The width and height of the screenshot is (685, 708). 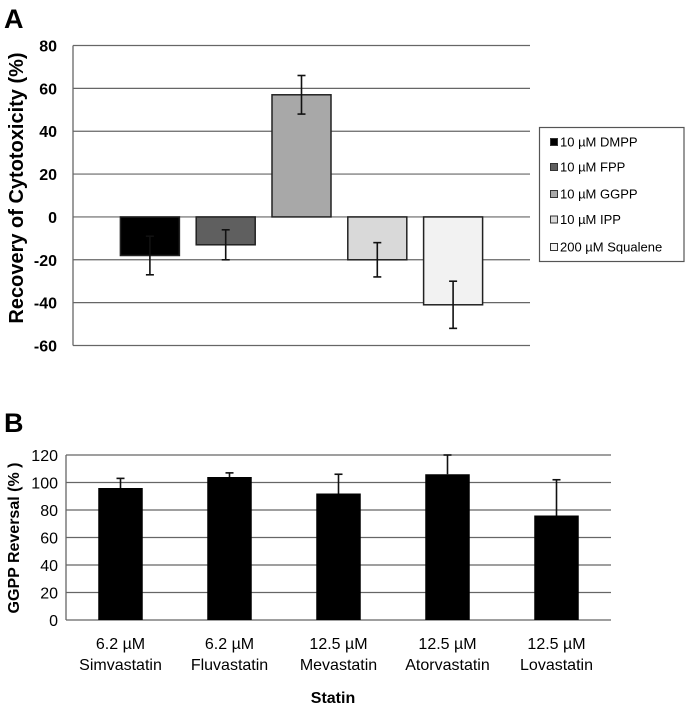 What do you see at coordinates (229, 548) in the screenshot?
I see `bar-fluvastatin` at bounding box center [229, 548].